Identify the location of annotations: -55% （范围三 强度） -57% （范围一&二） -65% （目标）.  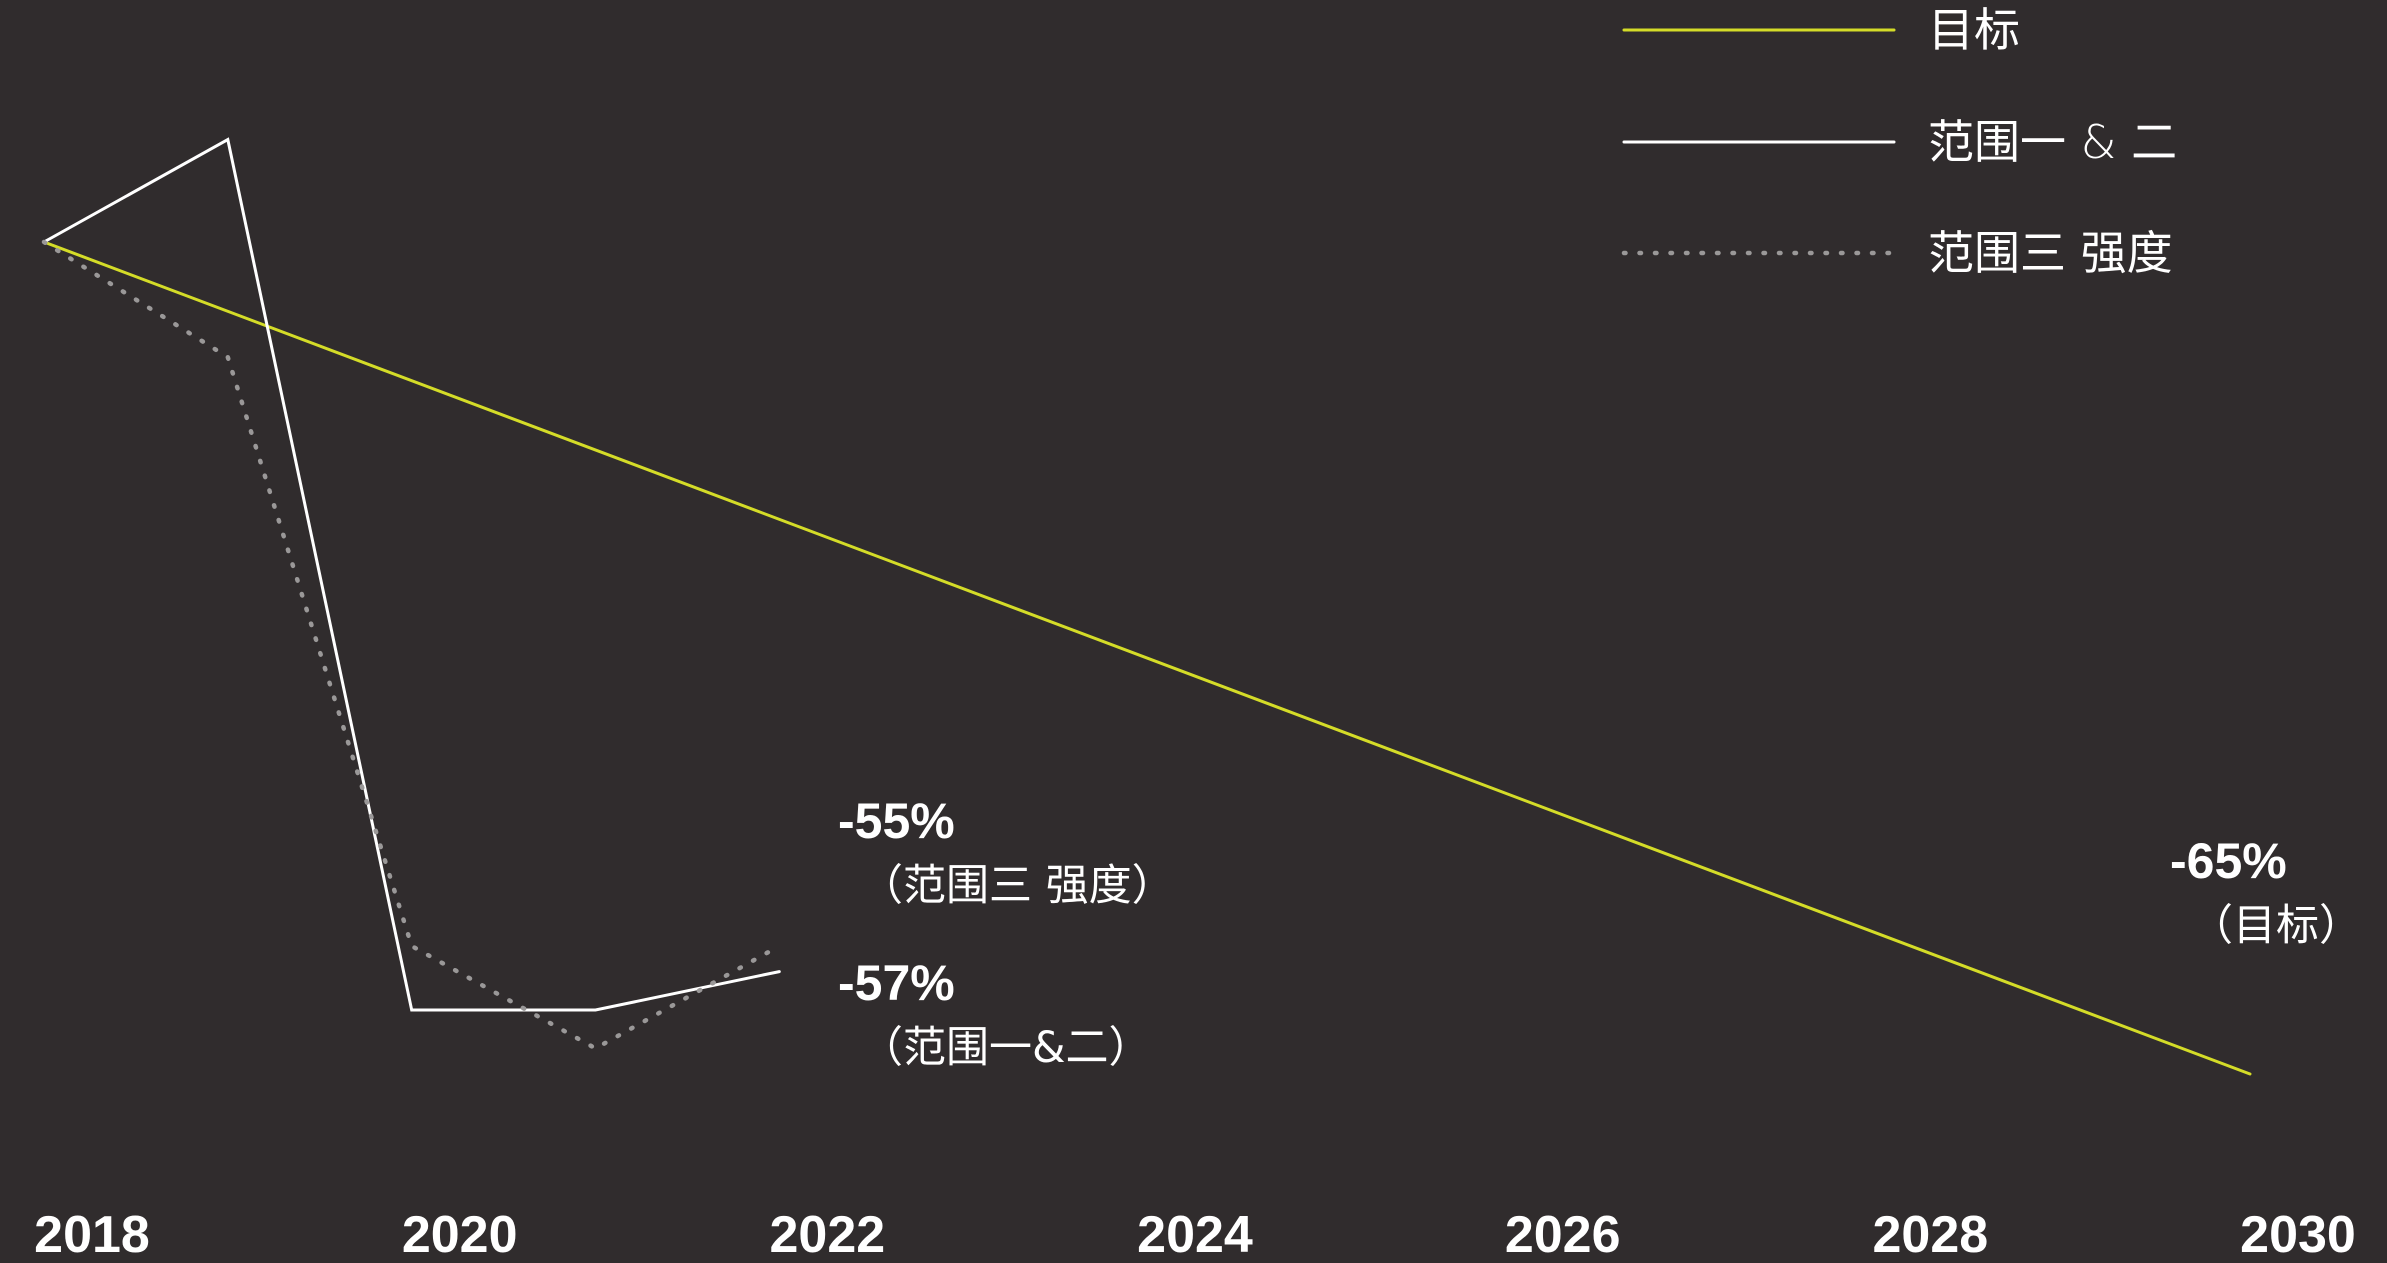
(1600, 933).